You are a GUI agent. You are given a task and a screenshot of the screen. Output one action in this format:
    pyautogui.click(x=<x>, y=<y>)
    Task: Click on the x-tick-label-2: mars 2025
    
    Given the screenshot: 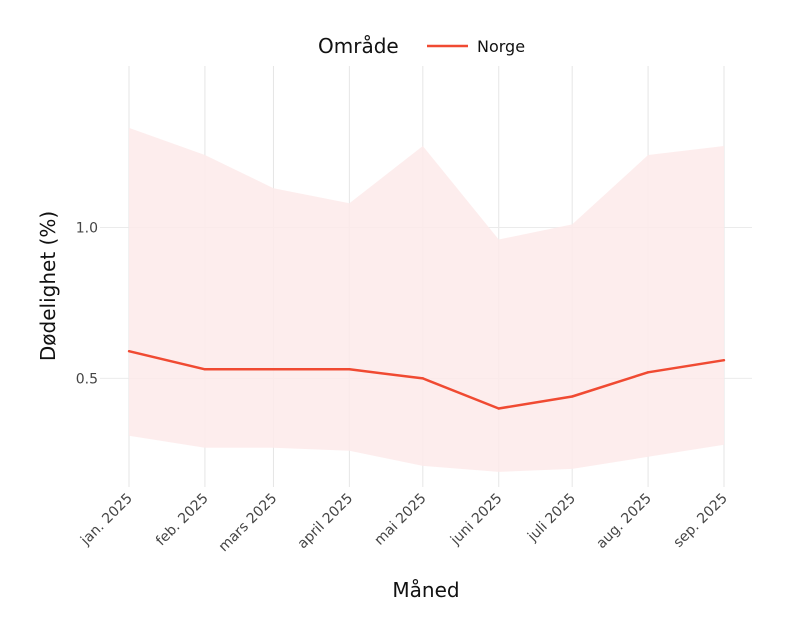 What is the action you would take?
    pyautogui.click(x=248, y=523)
    